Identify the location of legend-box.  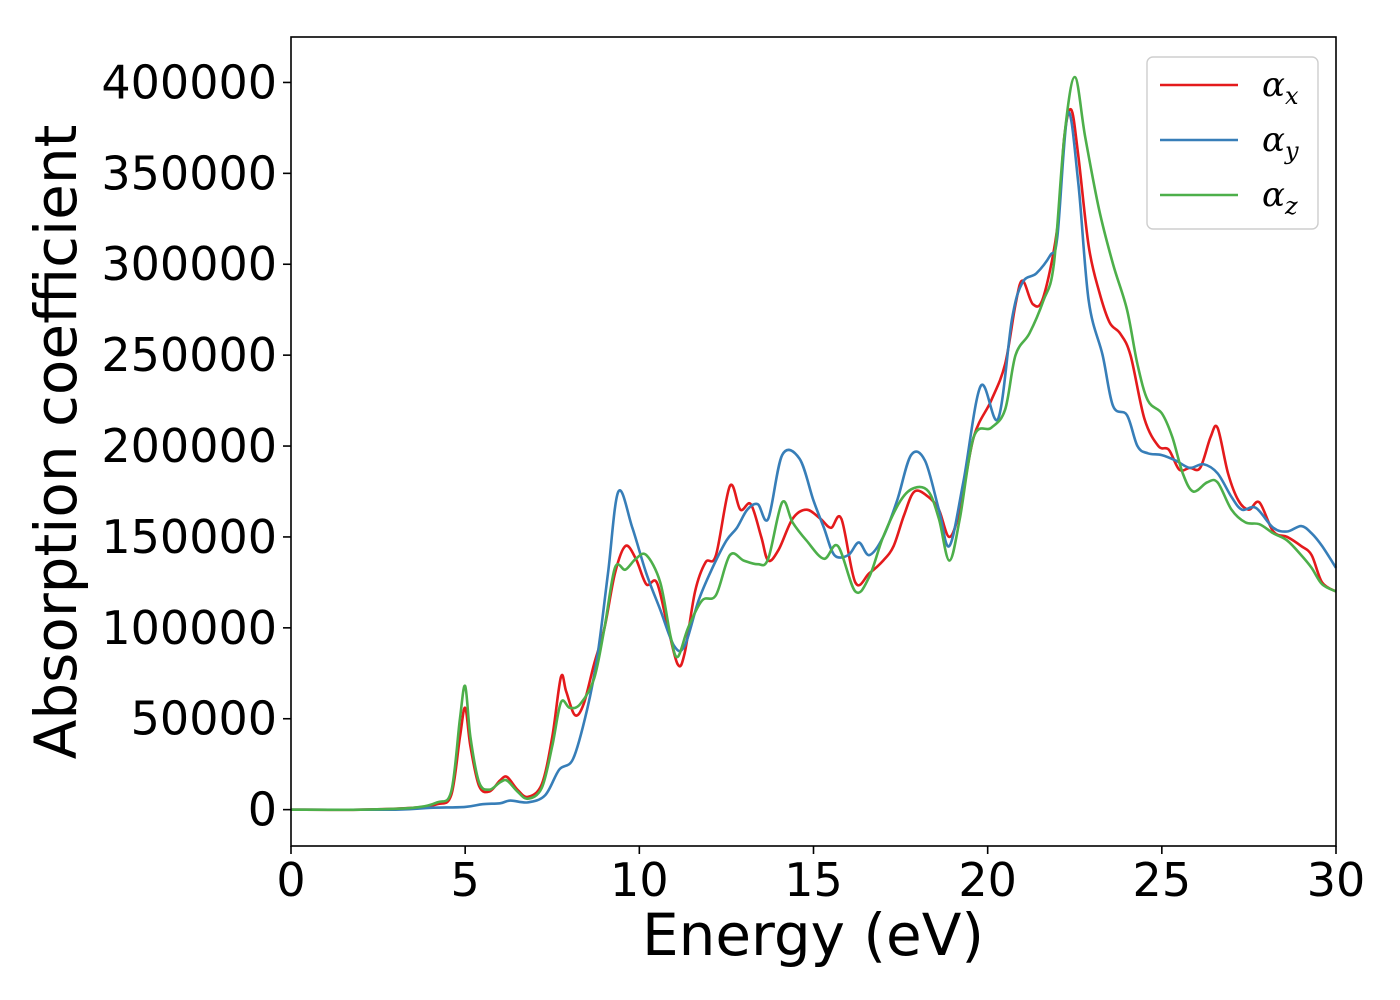
(1232, 143).